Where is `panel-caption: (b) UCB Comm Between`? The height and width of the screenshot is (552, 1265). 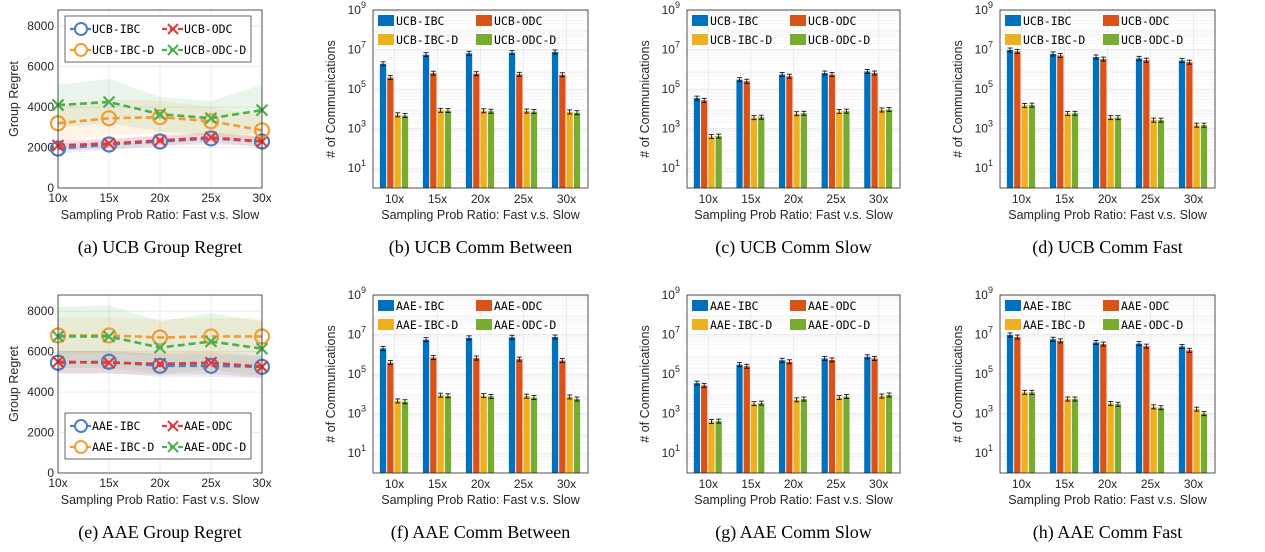 panel-caption: (b) UCB Comm Between is located at coordinates (480, 247).